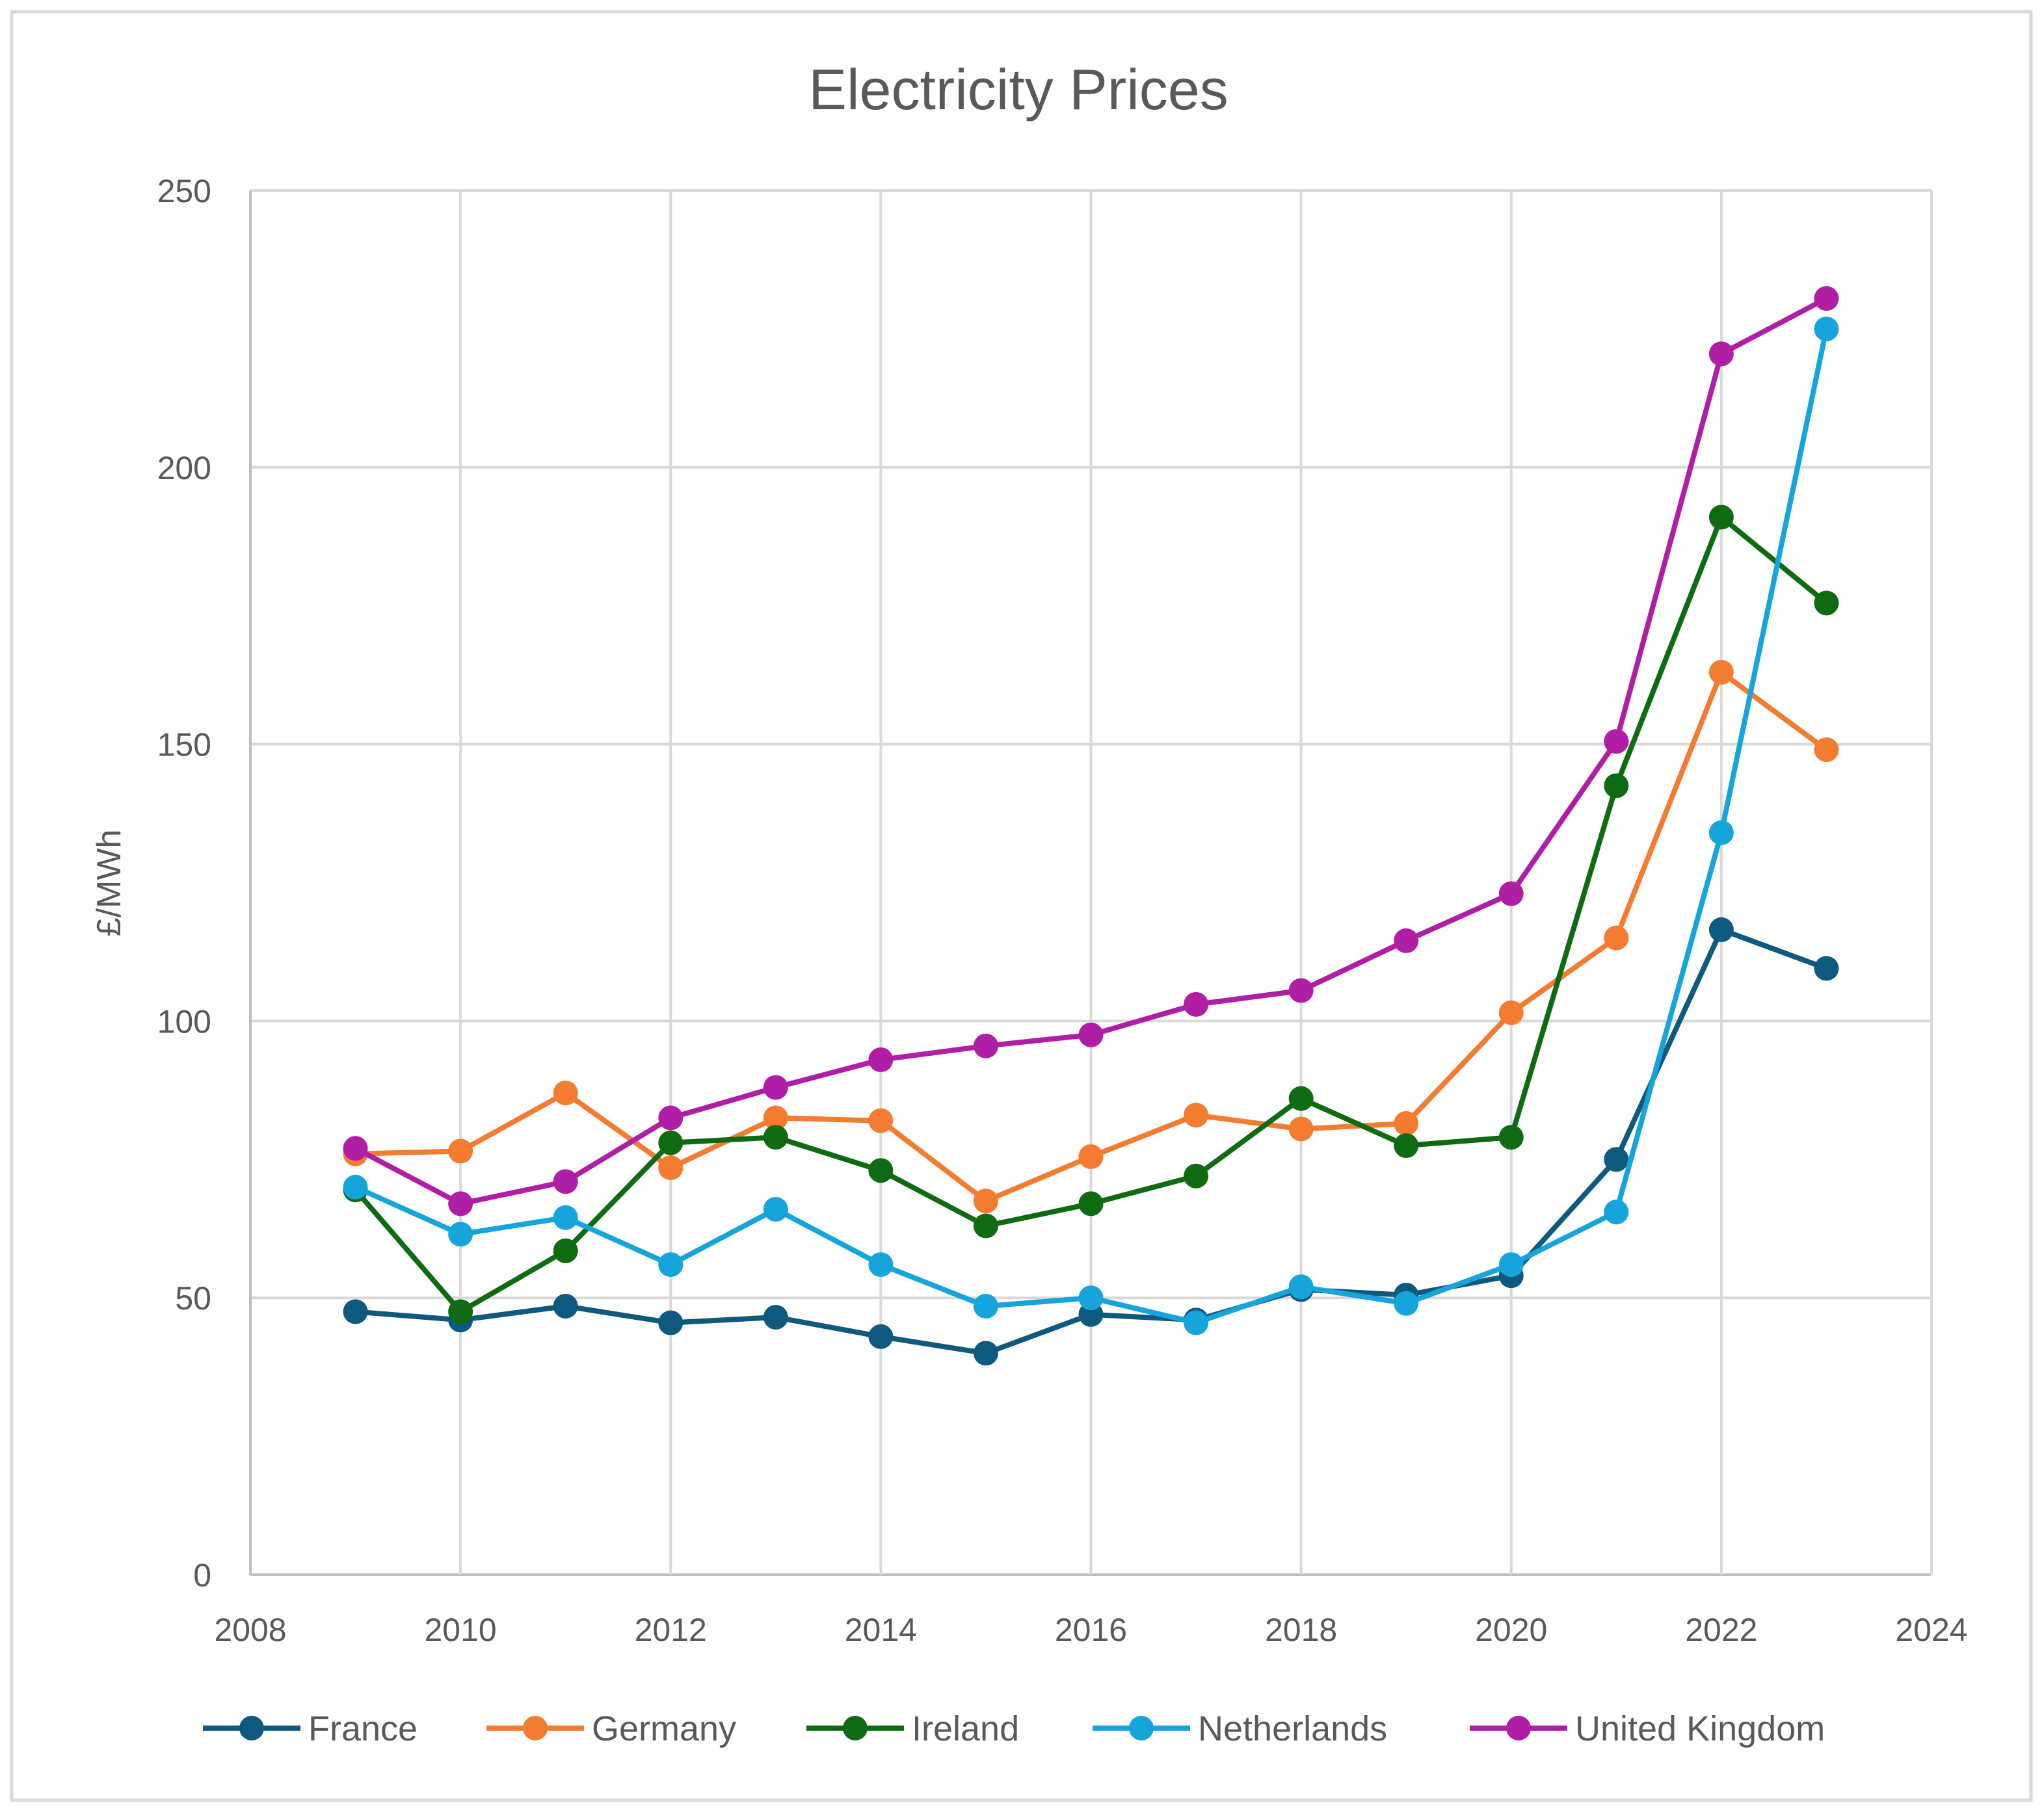 This screenshot has width=2044, height=1812. What do you see at coordinates (965, 1728) in the screenshot?
I see `legend-label: Ireland` at bounding box center [965, 1728].